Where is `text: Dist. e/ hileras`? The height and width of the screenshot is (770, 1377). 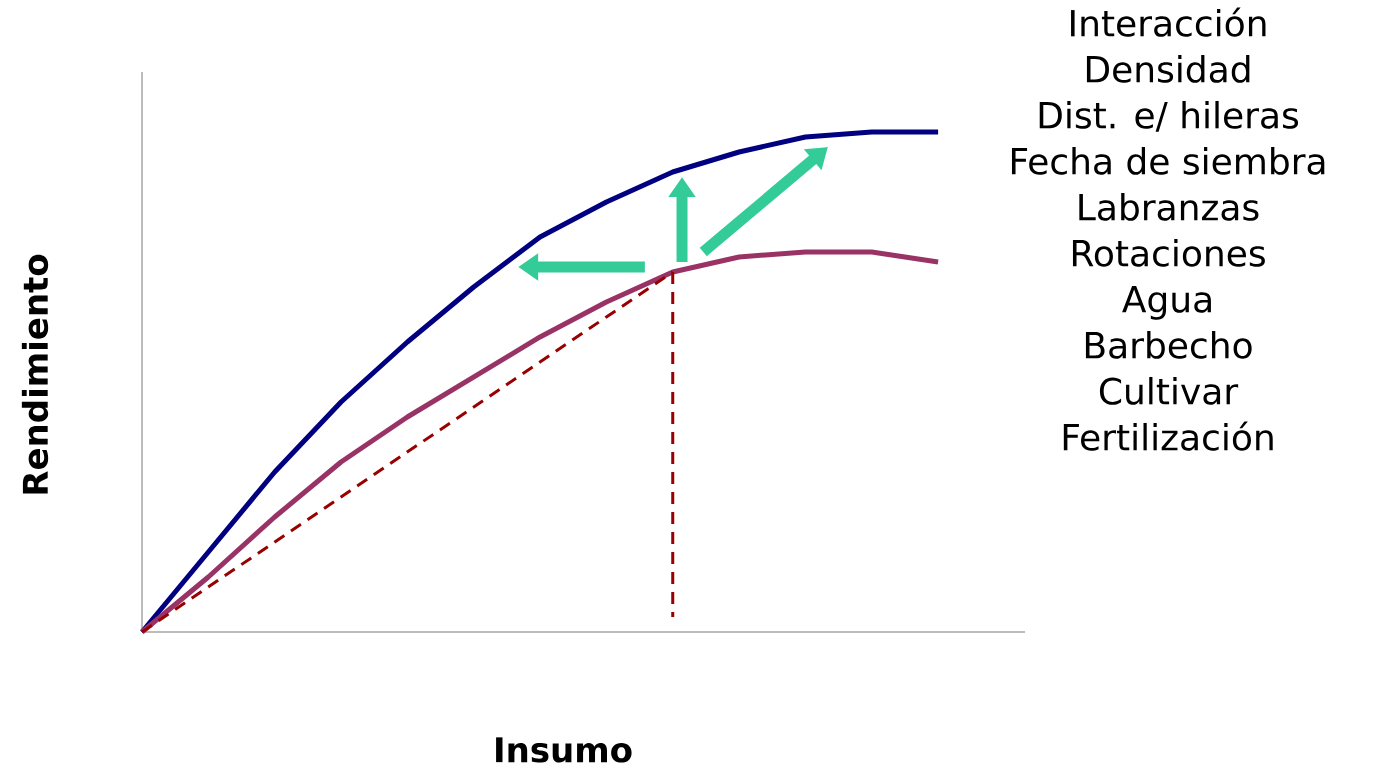 text: Dist. e/ hileras is located at coordinates (1169, 116).